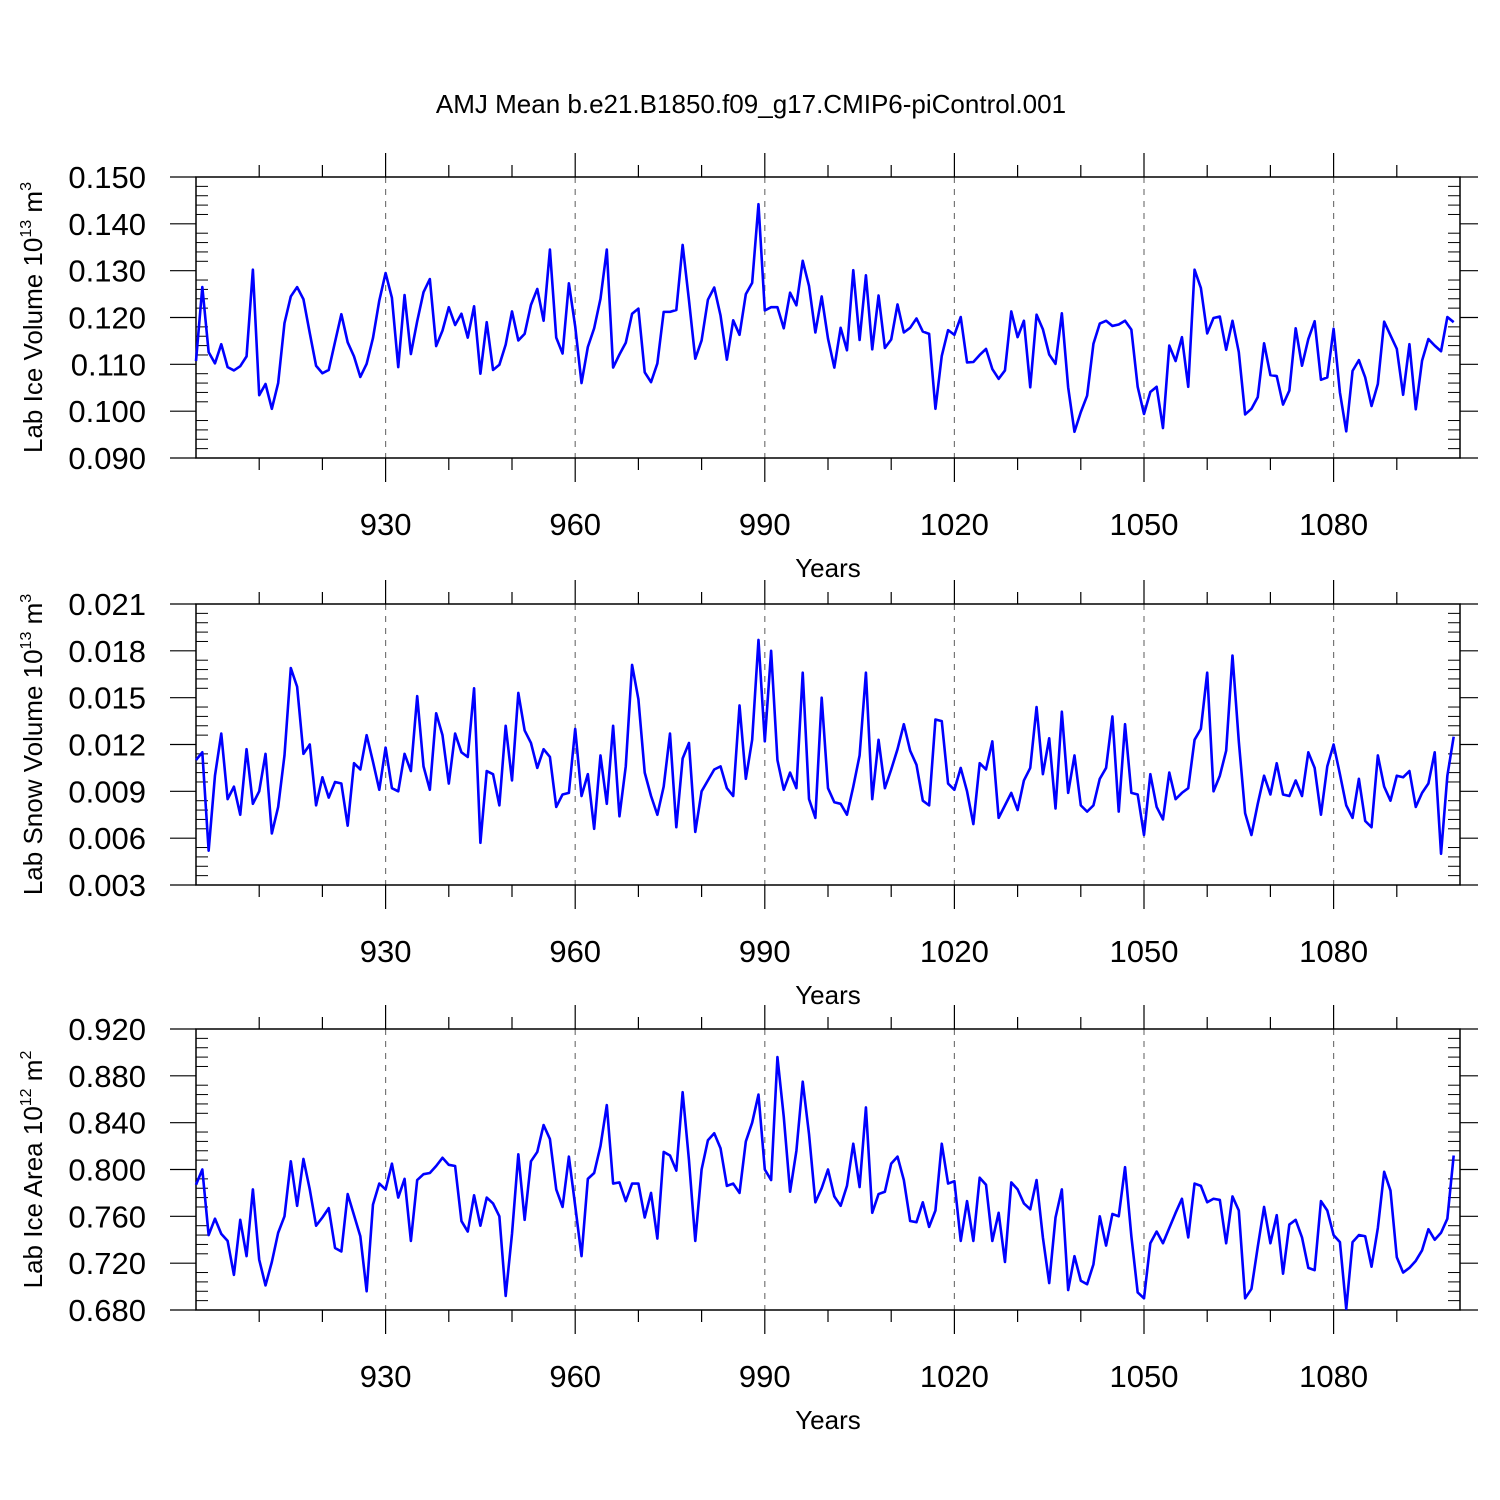 The width and height of the screenshot is (1500, 1500). What do you see at coordinates (33, 617) in the screenshot?
I see `panel-2-ylabel-part-2: m` at bounding box center [33, 617].